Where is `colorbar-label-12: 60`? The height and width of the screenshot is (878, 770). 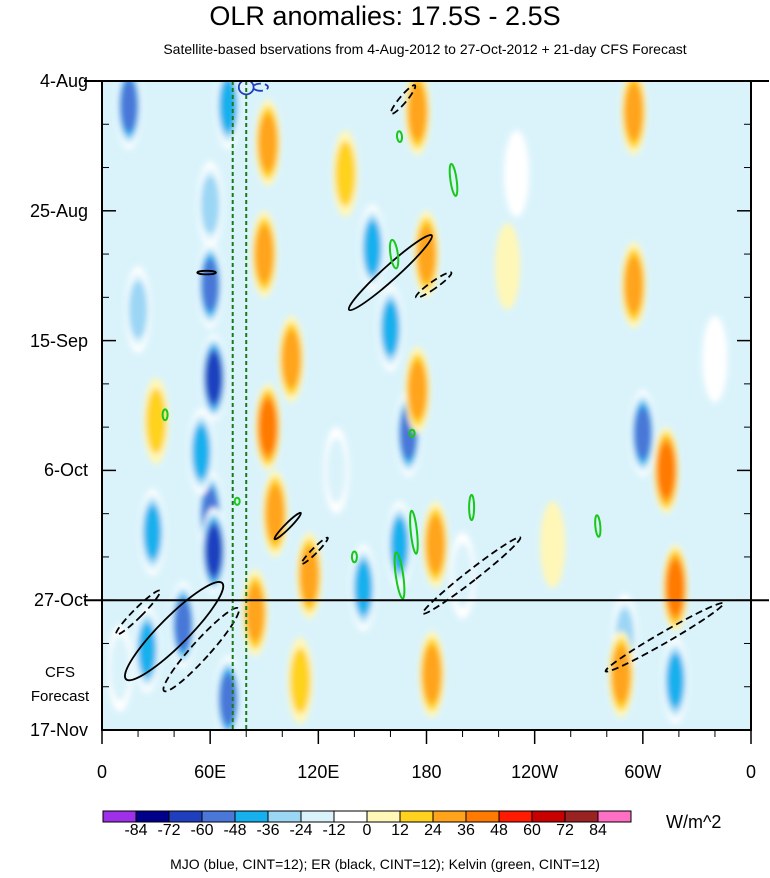
colorbar-label-12: 60 is located at coordinates (532, 830).